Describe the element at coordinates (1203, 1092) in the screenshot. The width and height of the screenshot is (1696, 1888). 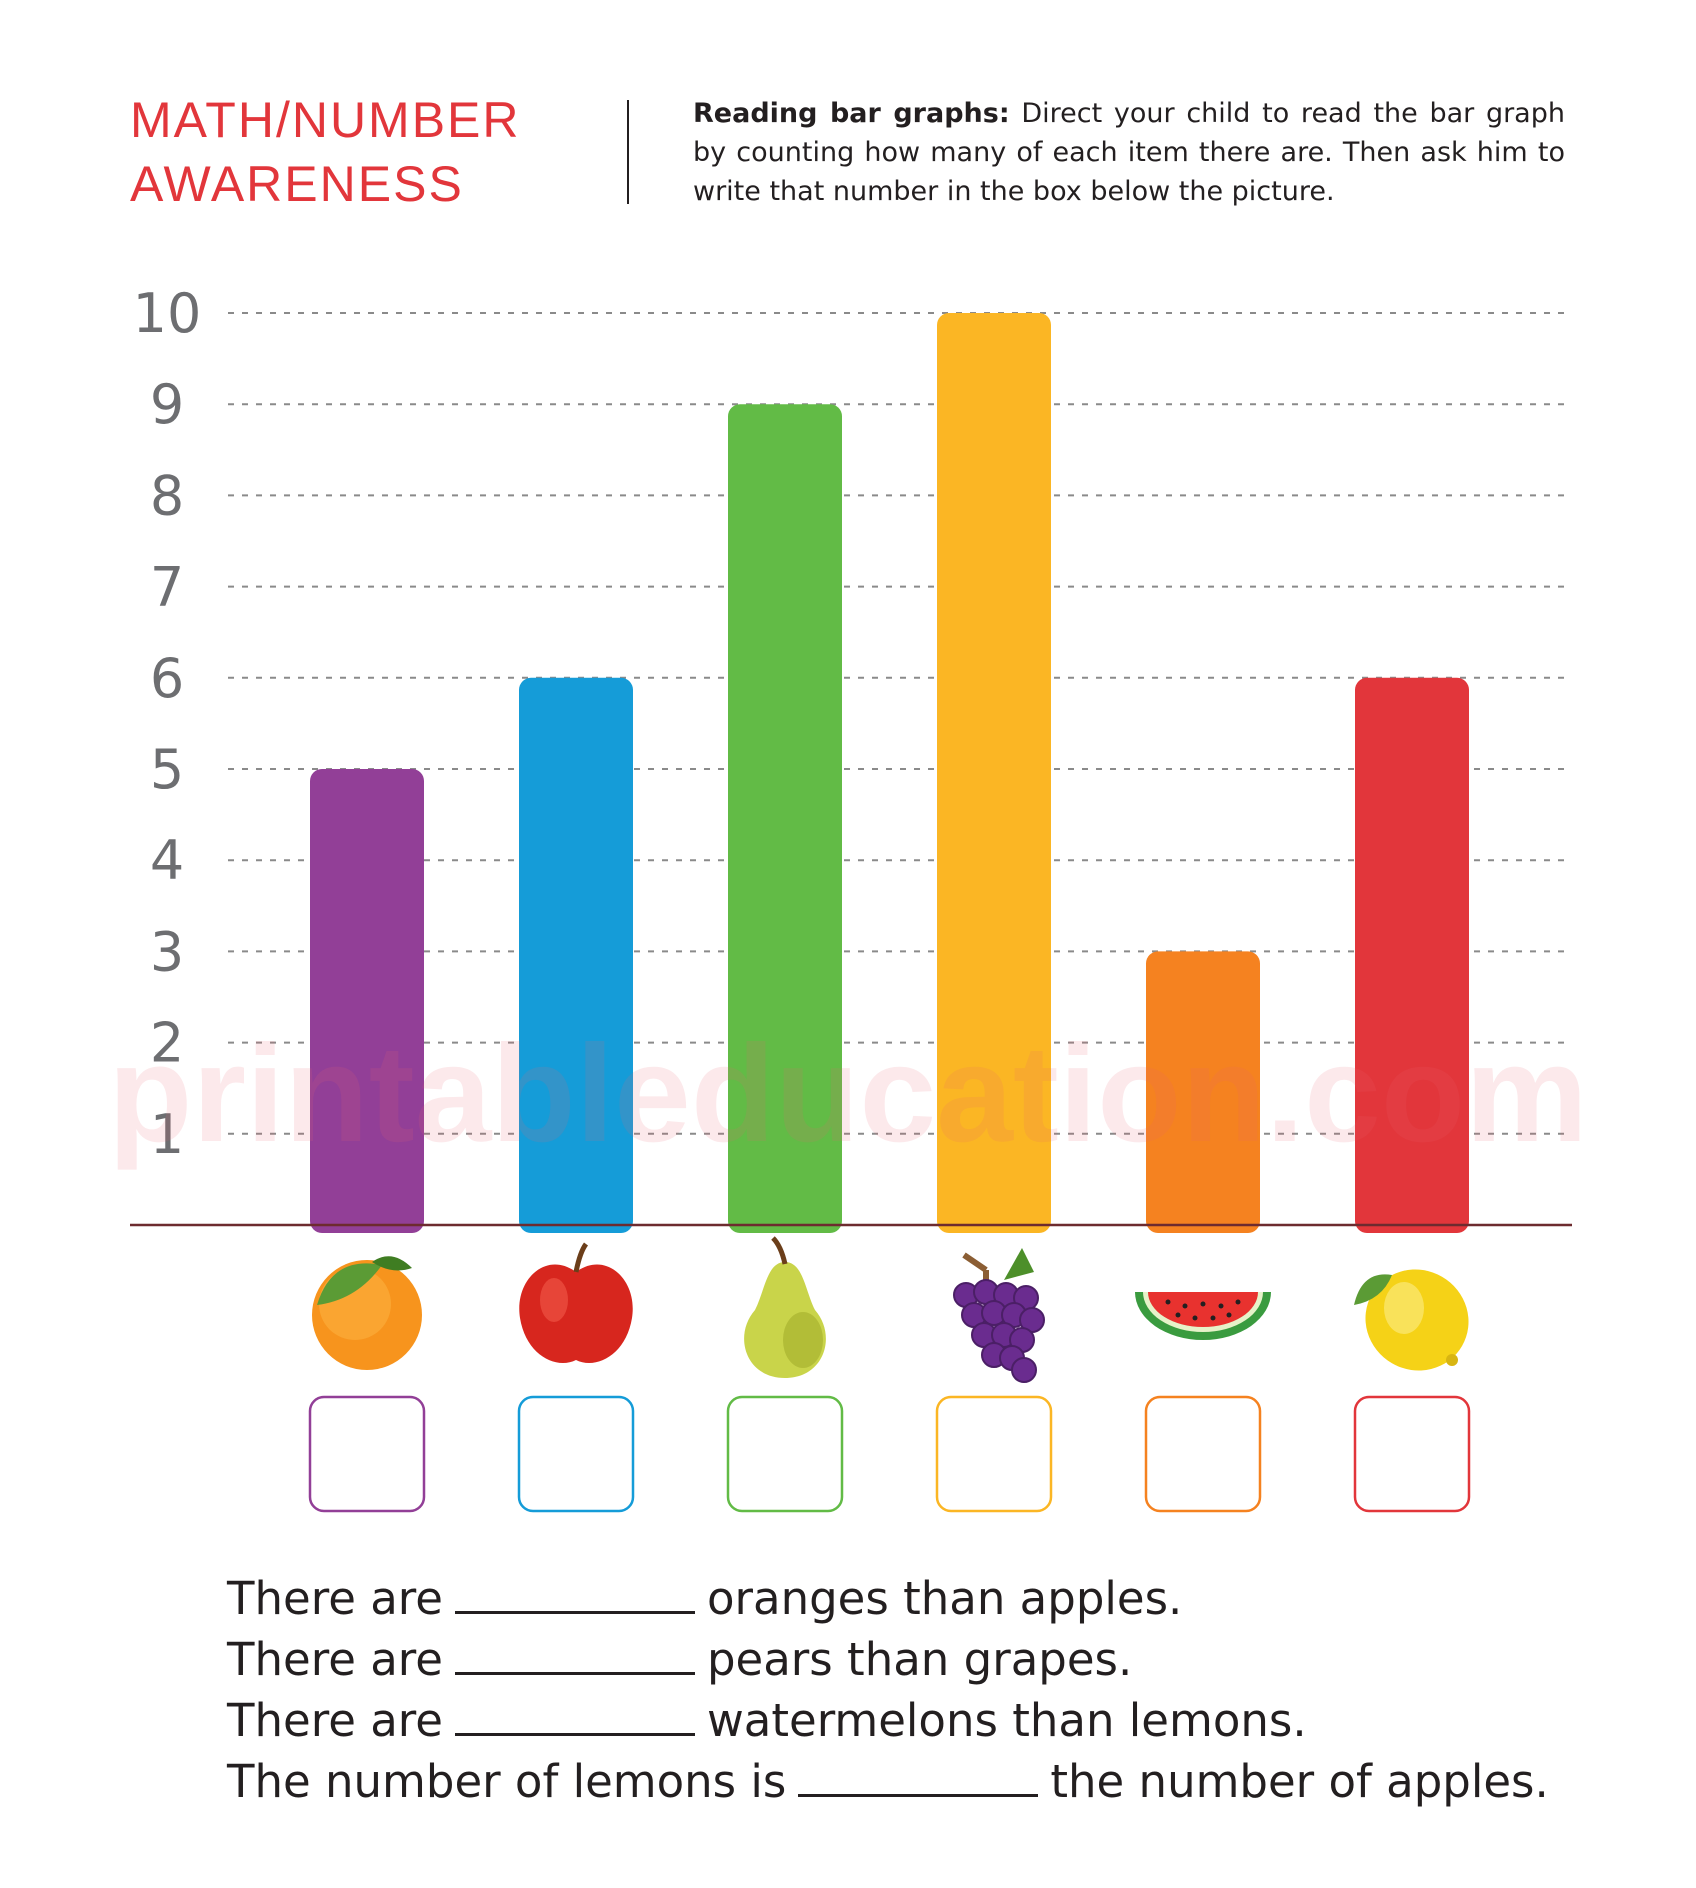
I see `bar-watermelon` at that location.